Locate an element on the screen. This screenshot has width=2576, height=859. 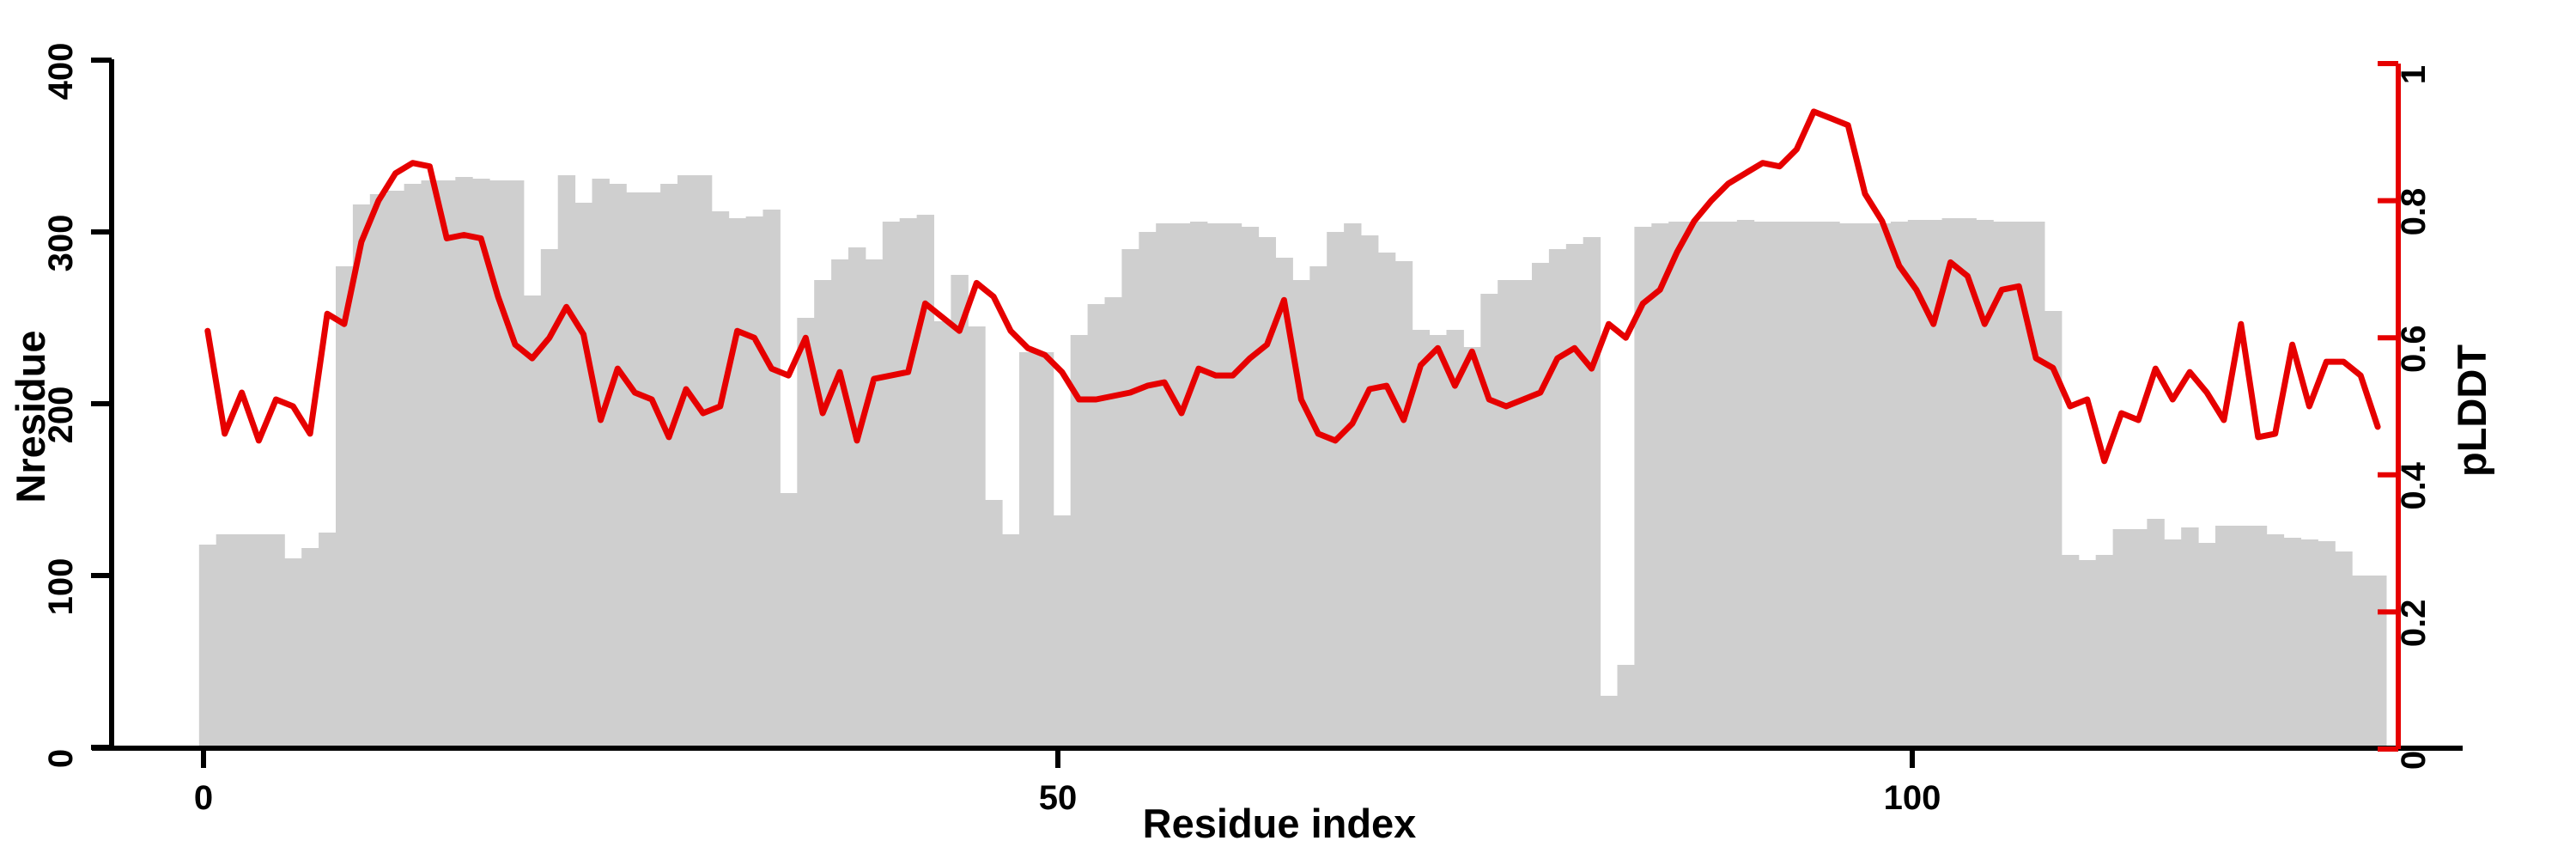
x-tick-label: 100 is located at coordinates (1912, 798).